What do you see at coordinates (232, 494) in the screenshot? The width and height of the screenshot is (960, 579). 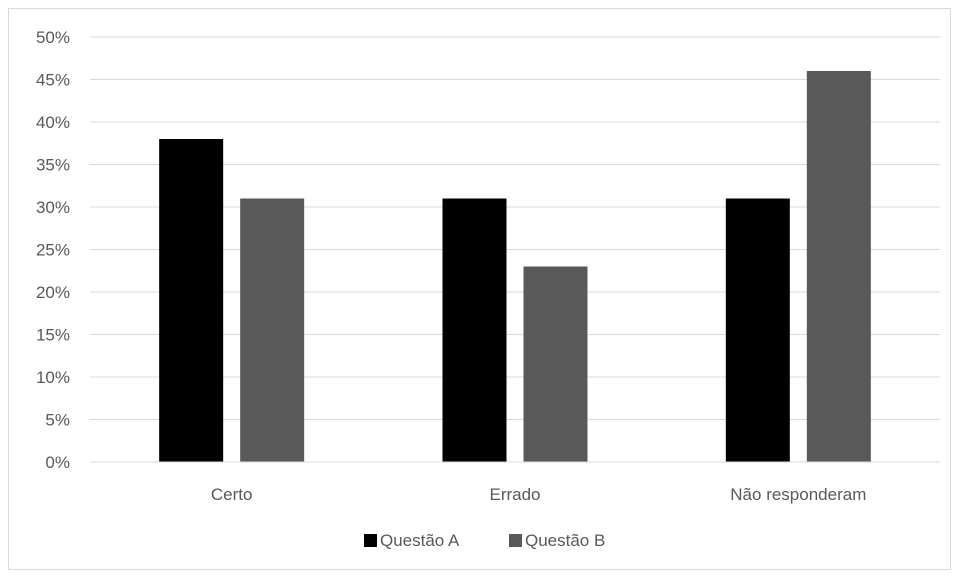 I see `x-tick-label: Certo` at bounding box center [232, 494].